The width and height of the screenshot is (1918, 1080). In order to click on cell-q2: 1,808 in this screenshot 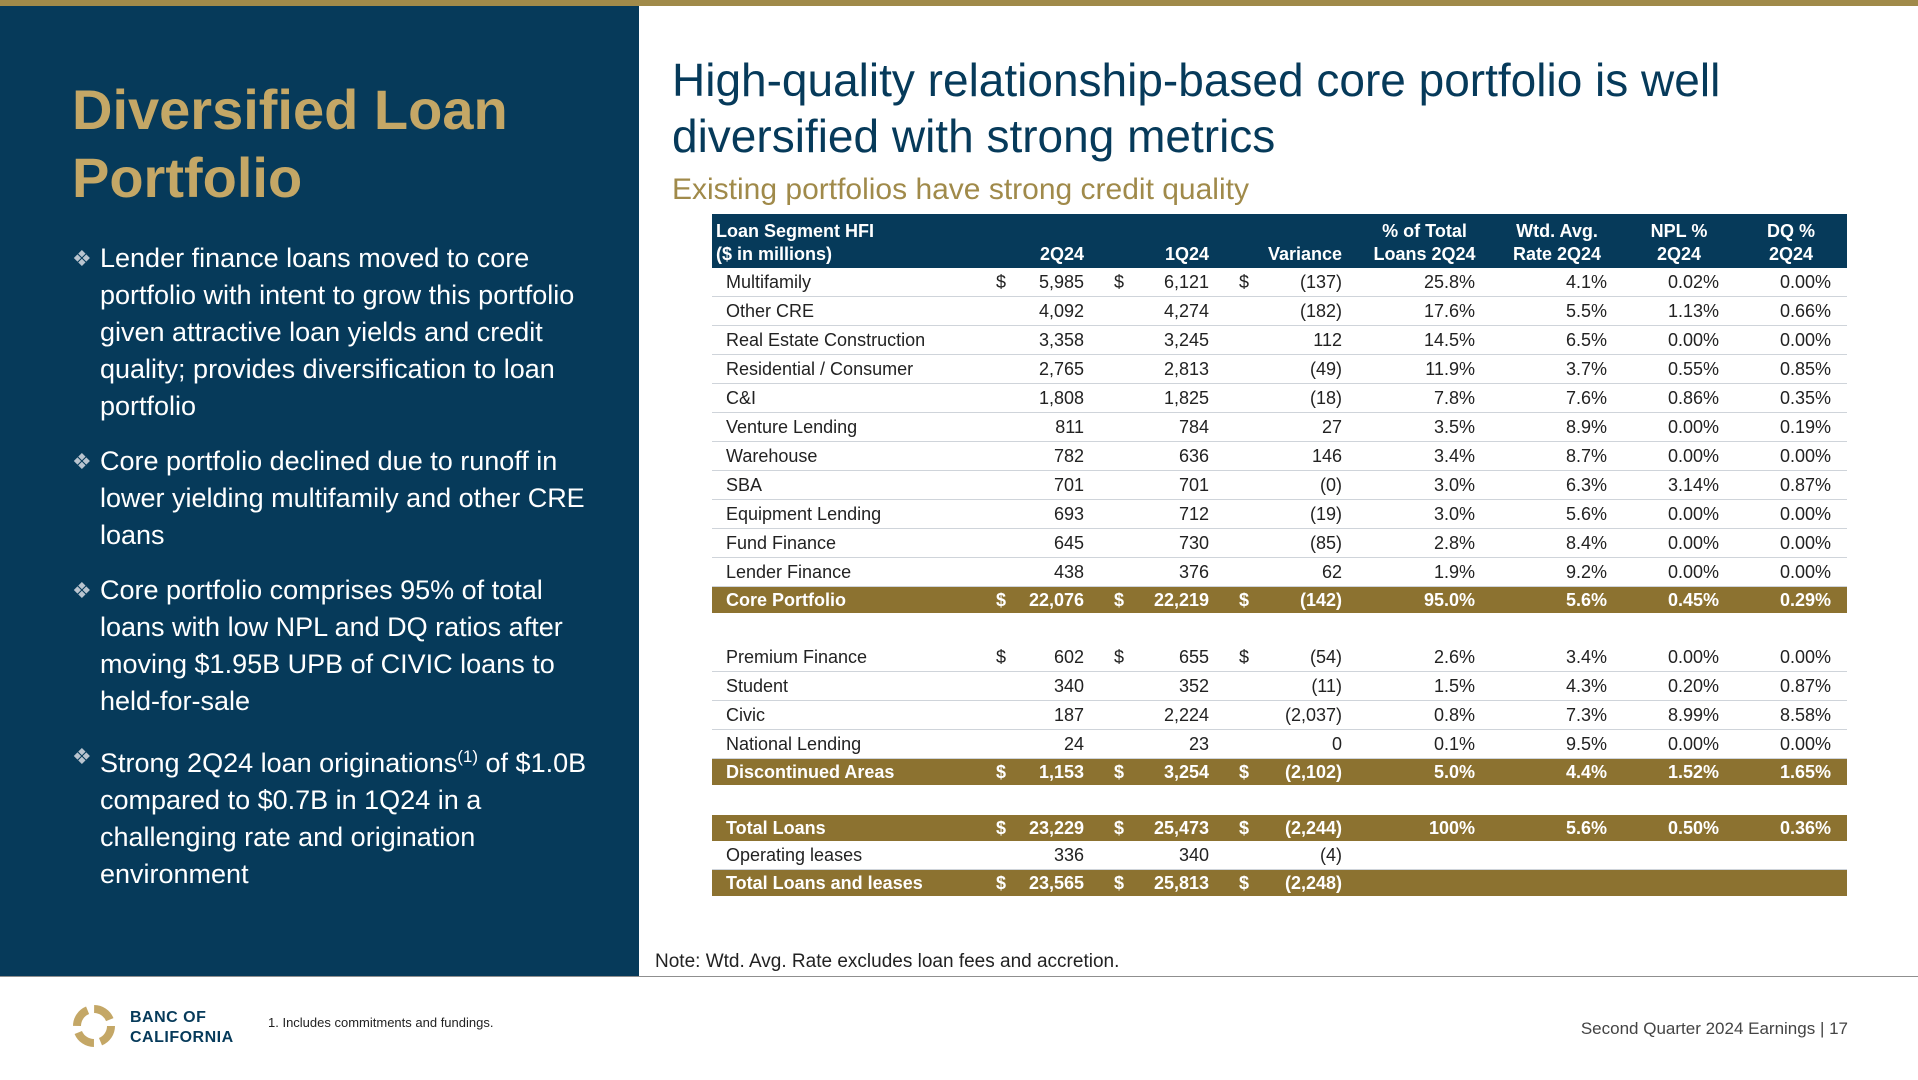, I will do `click(1041, 398)`.